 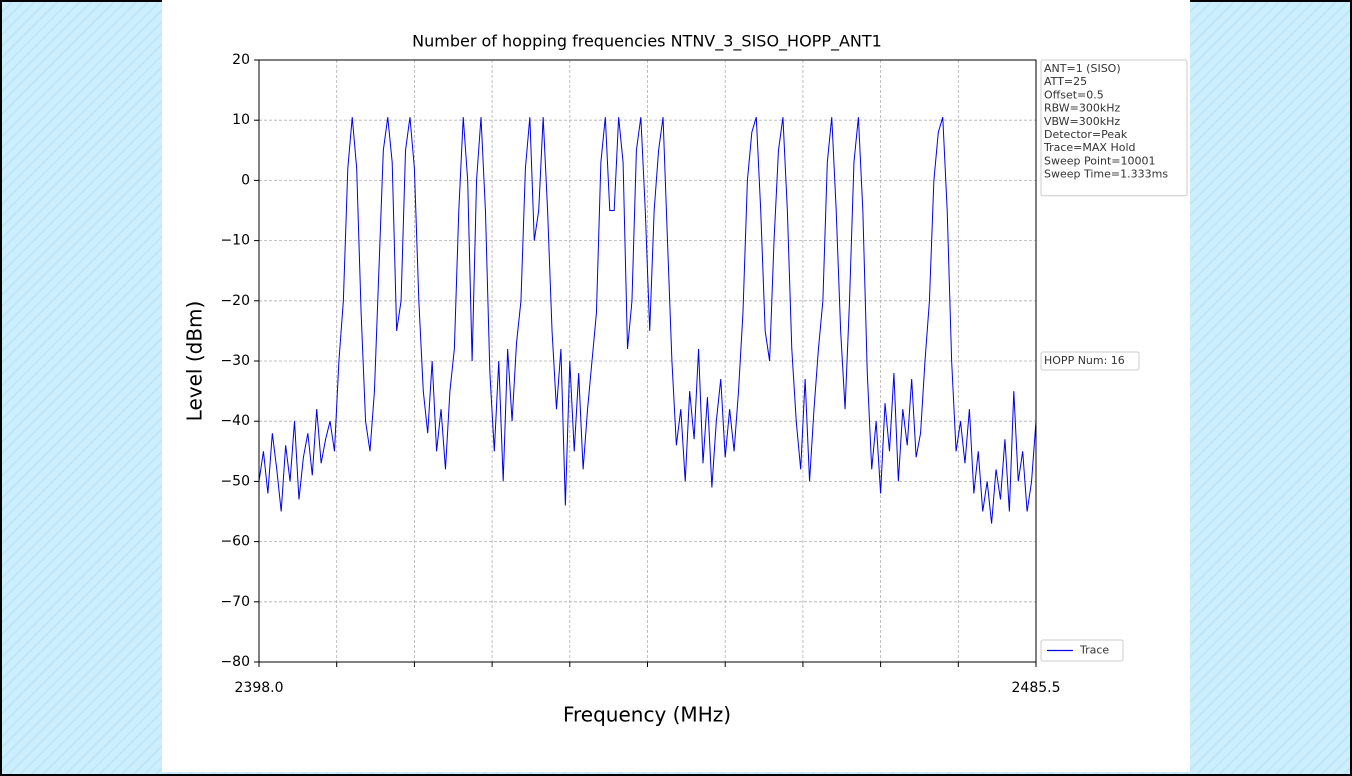 What do you see at coordinates (235, 662) in the screenshot?
I see `y-tick-label: −80` at bounding box center [235, 662].